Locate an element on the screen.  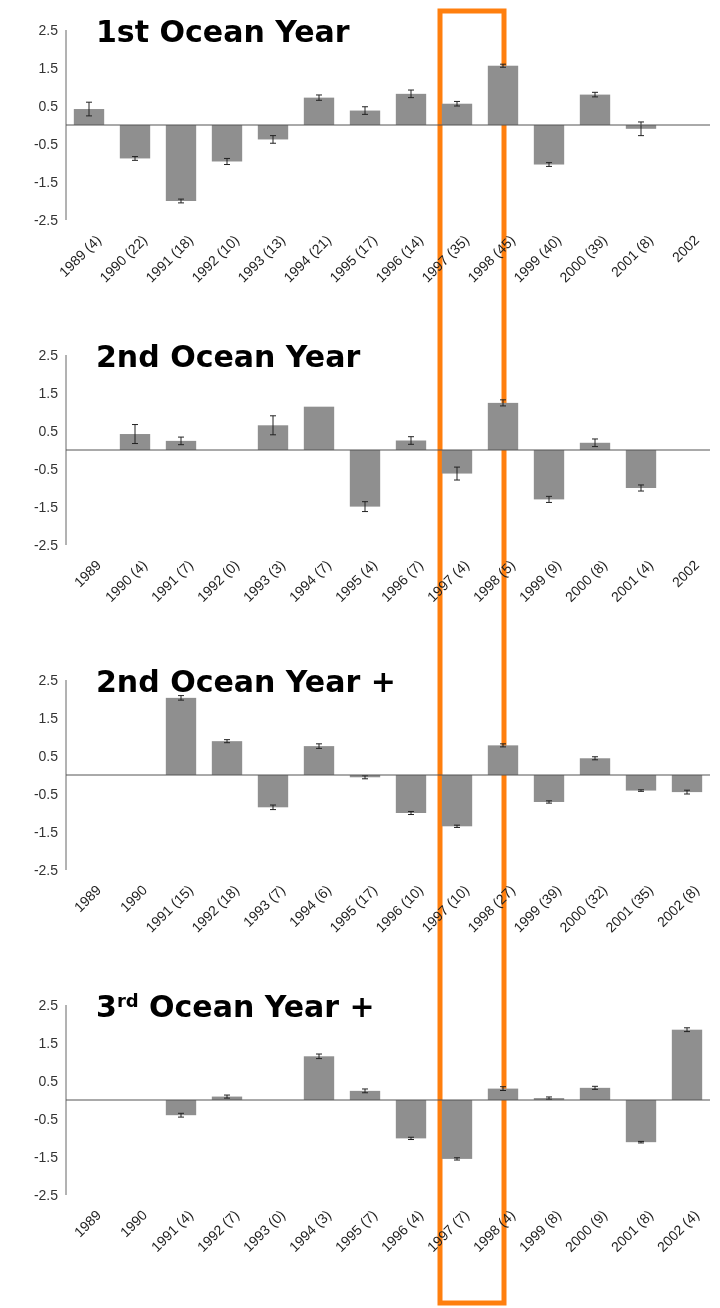
chart-title: 2nd Ocean Year + is located at coordinates (246, 681).